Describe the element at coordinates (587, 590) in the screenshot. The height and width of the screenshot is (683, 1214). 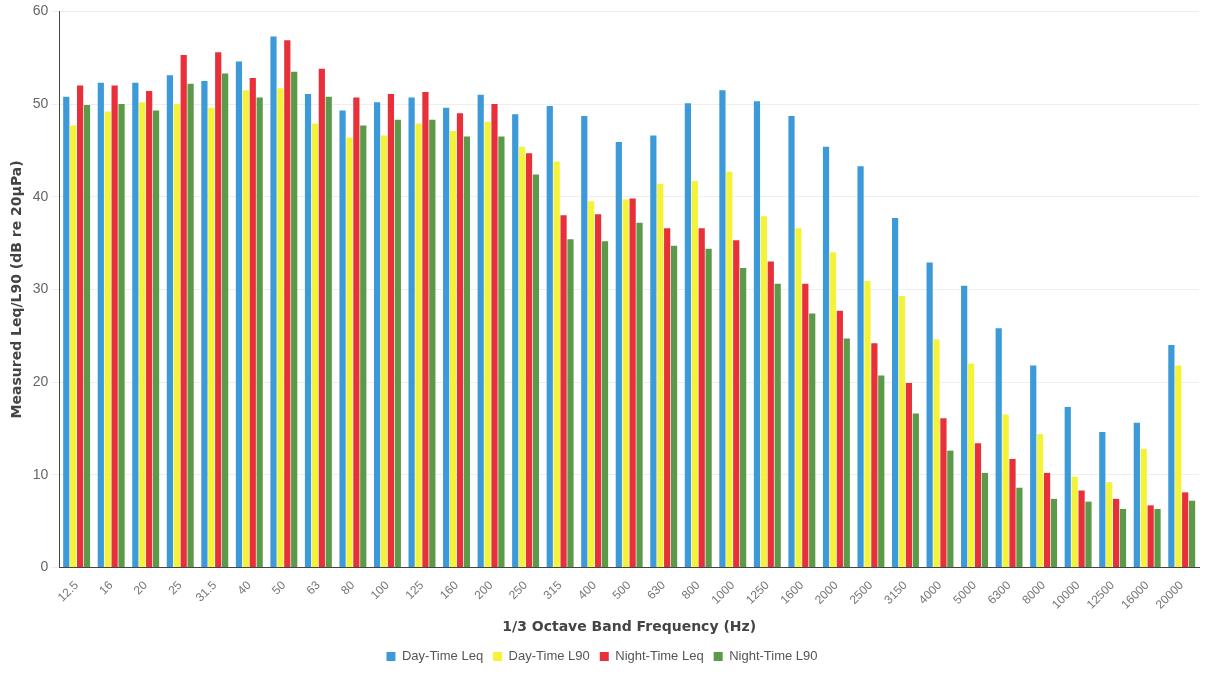
I see `x-tick-label: 400` at that location.